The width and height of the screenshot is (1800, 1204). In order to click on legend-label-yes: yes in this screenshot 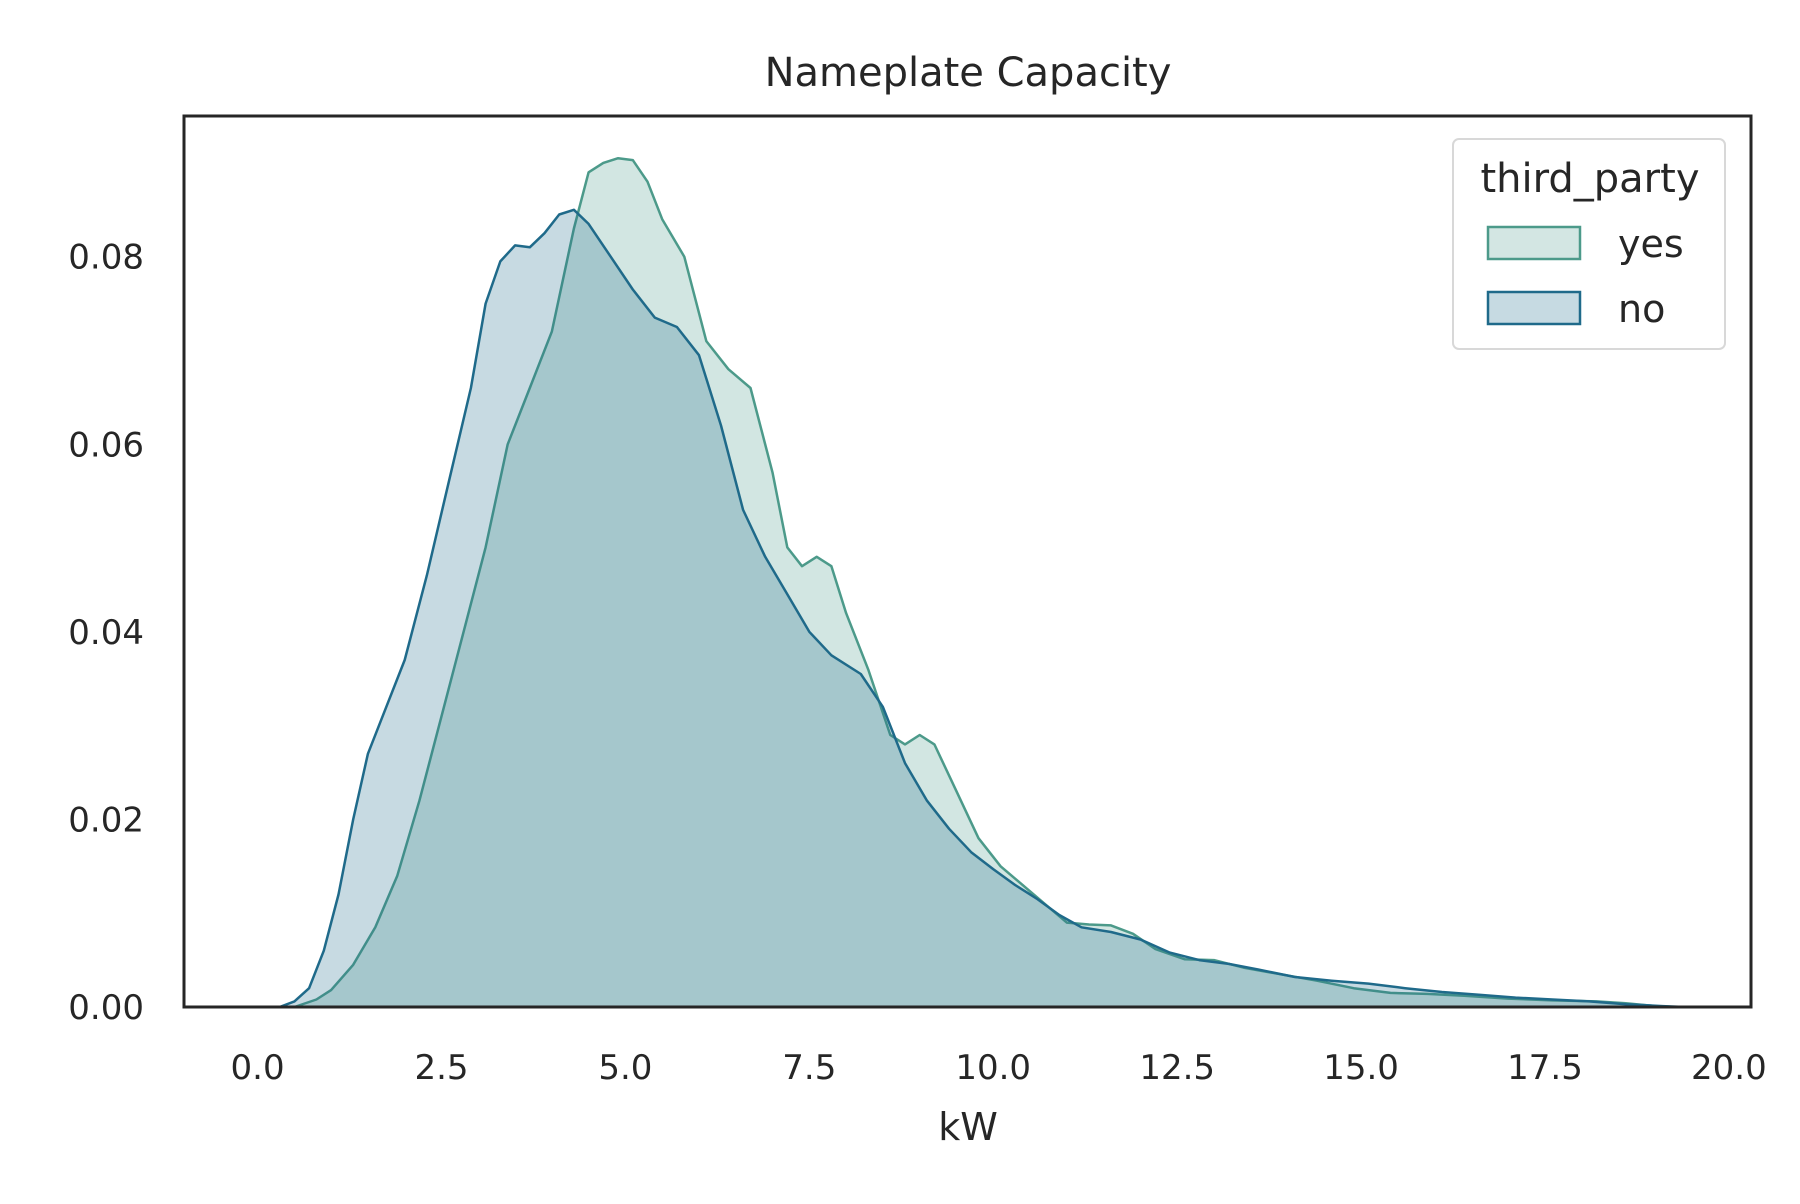, I will do `click(1651, 244)`.